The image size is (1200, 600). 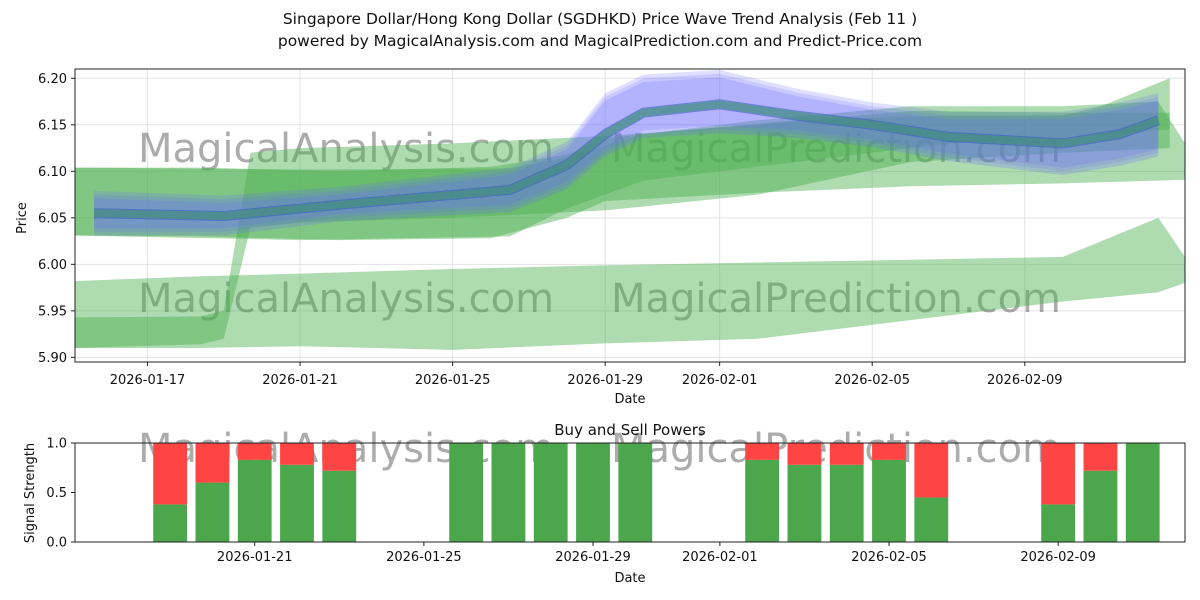 What do you see at coordinates (630, 430) in the screenshot?
I see `signal-panel-title: Buy and Sell Powers` at bounding box center [630, 430].